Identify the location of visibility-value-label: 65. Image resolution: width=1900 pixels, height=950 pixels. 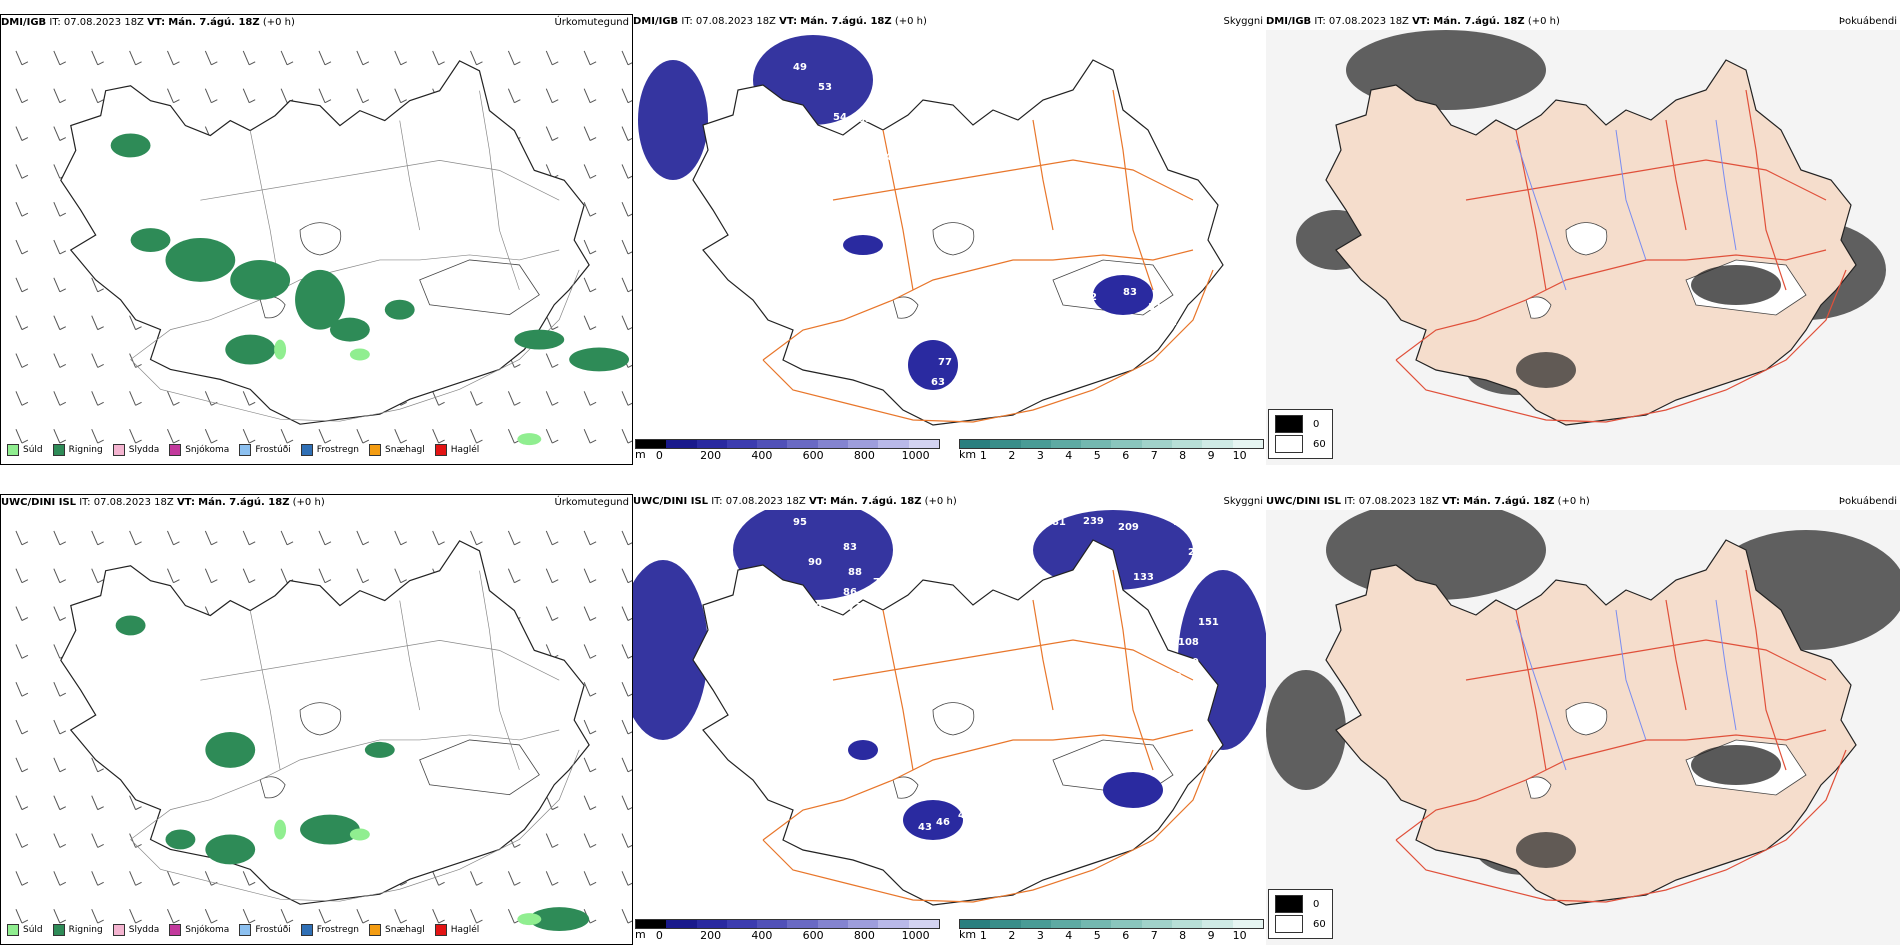
(865, 119).